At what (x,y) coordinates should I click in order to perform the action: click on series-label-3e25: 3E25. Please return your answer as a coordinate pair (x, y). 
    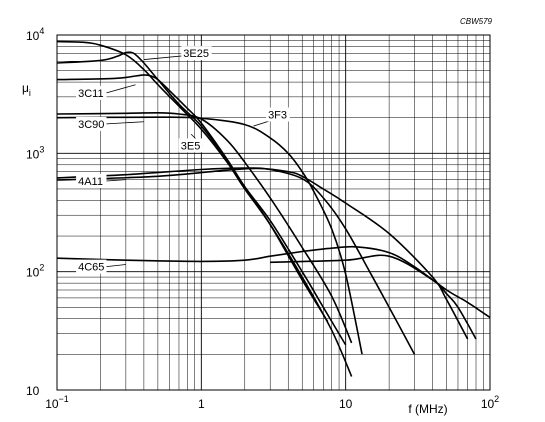
    Looking at the image, I should click on (196, 54).